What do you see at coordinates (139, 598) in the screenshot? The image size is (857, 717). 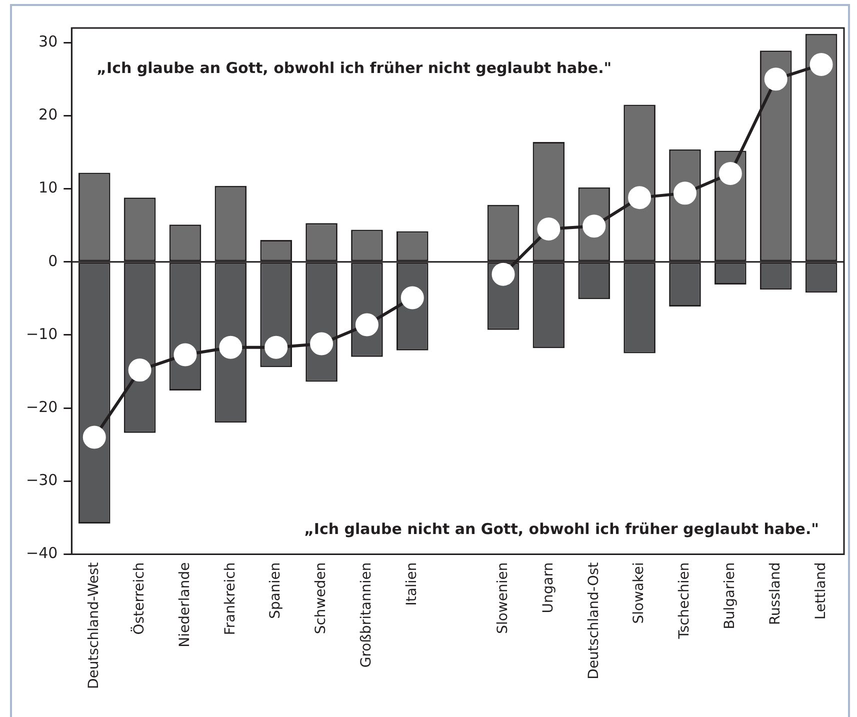 I see `x-tick-label: Österreich` at bounding box center [139, 598].